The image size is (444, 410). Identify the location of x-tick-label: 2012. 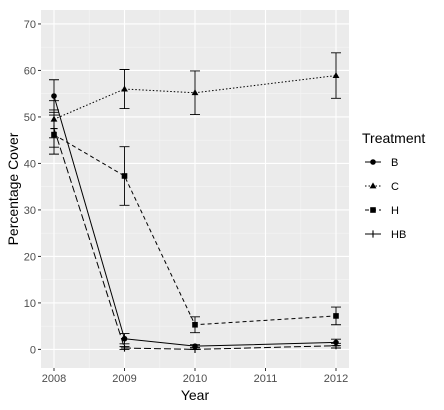
(336, 379).